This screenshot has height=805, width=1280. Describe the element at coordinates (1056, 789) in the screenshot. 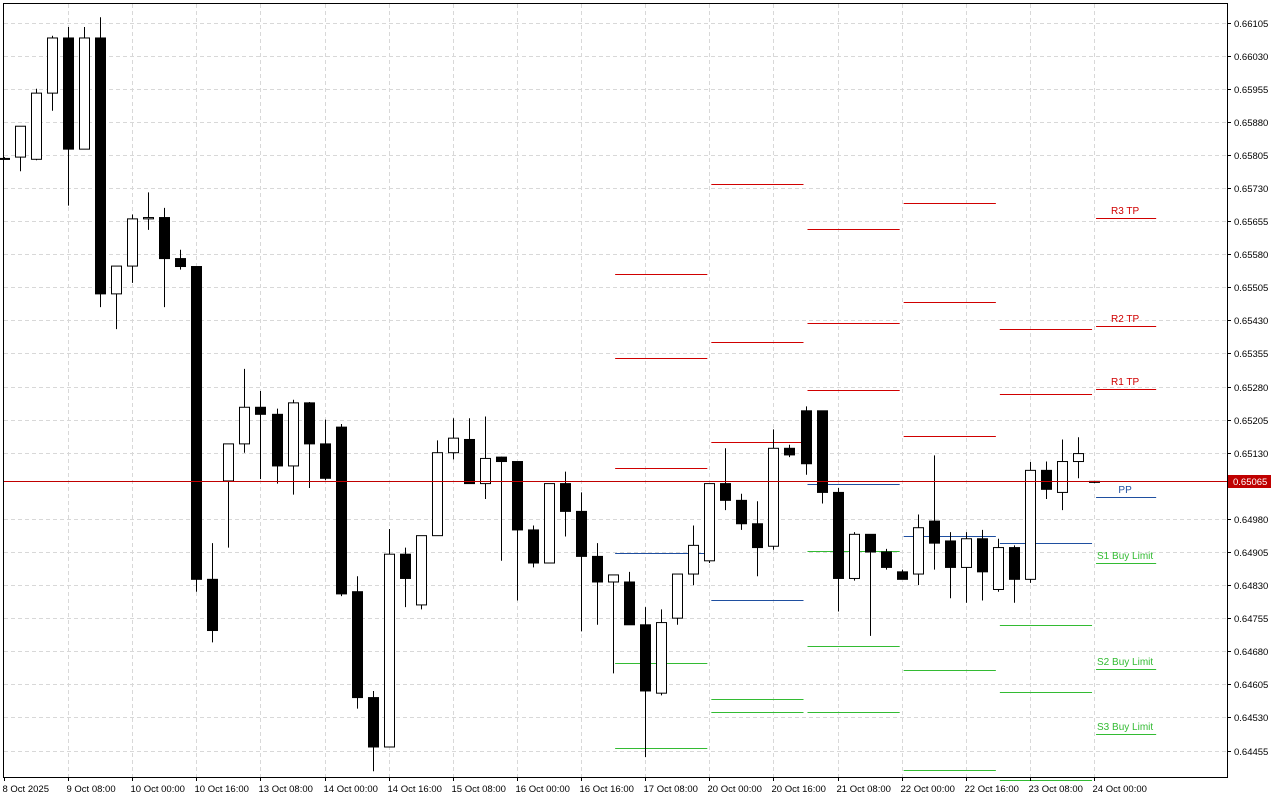

I see `x-tick-label: 23 Oct 08:00` at that location.